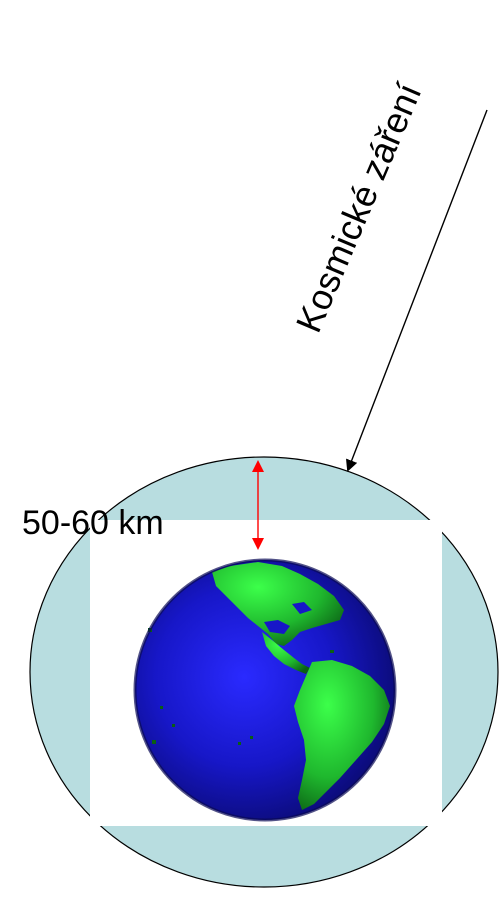 This screenshot has width=501, height=901. I want to click on cosmic-ray-label: Kosmické záření, so click(359, 207).